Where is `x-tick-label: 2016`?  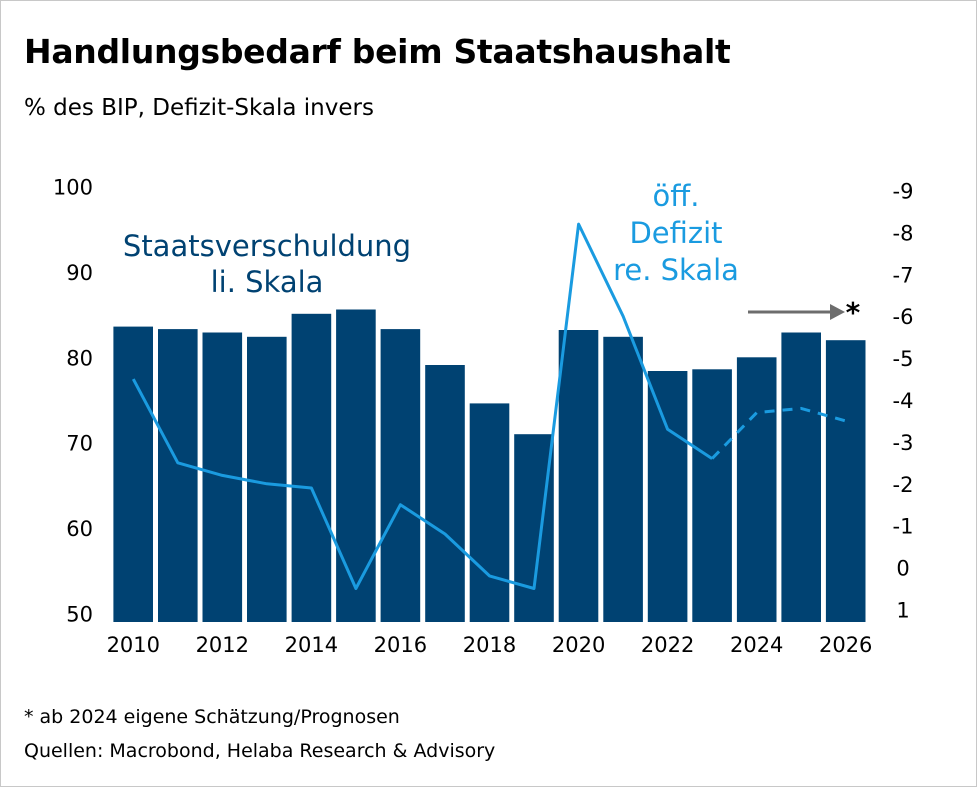 x-tick-label: 2016 is located at coordinates (400, 645).